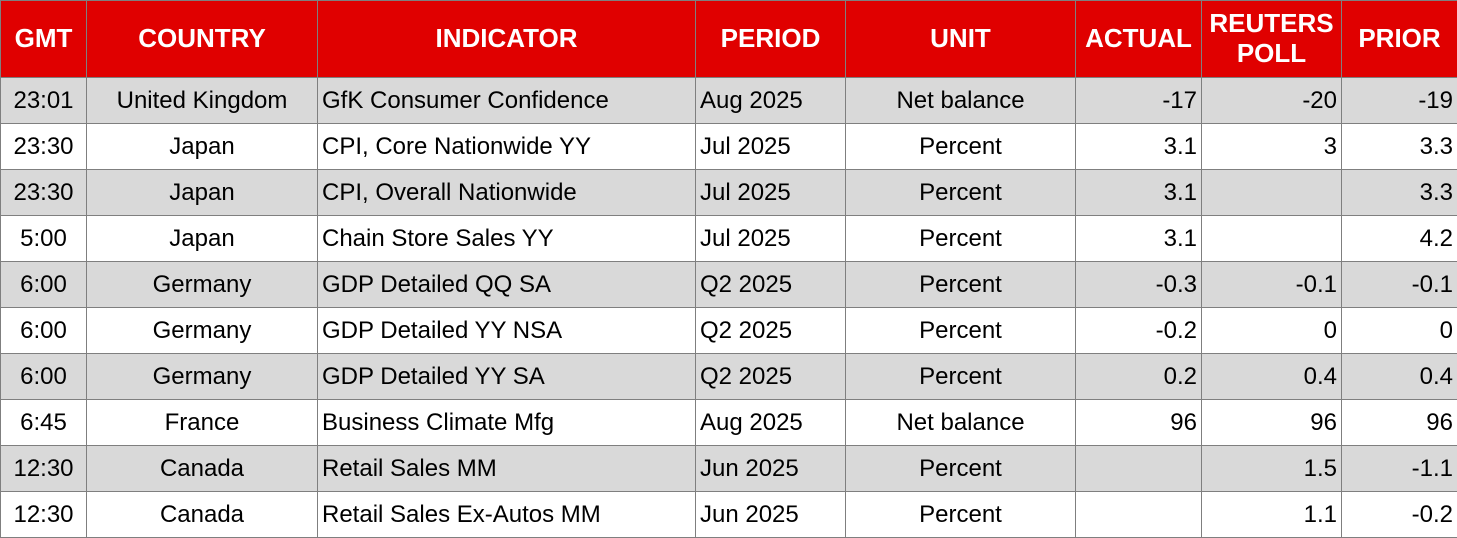  What do you see at coordinates (507, 331) in the screenshot?
I see `cell-indicator: GDP Detailed YY NSA` at bounding box center [507, 331].